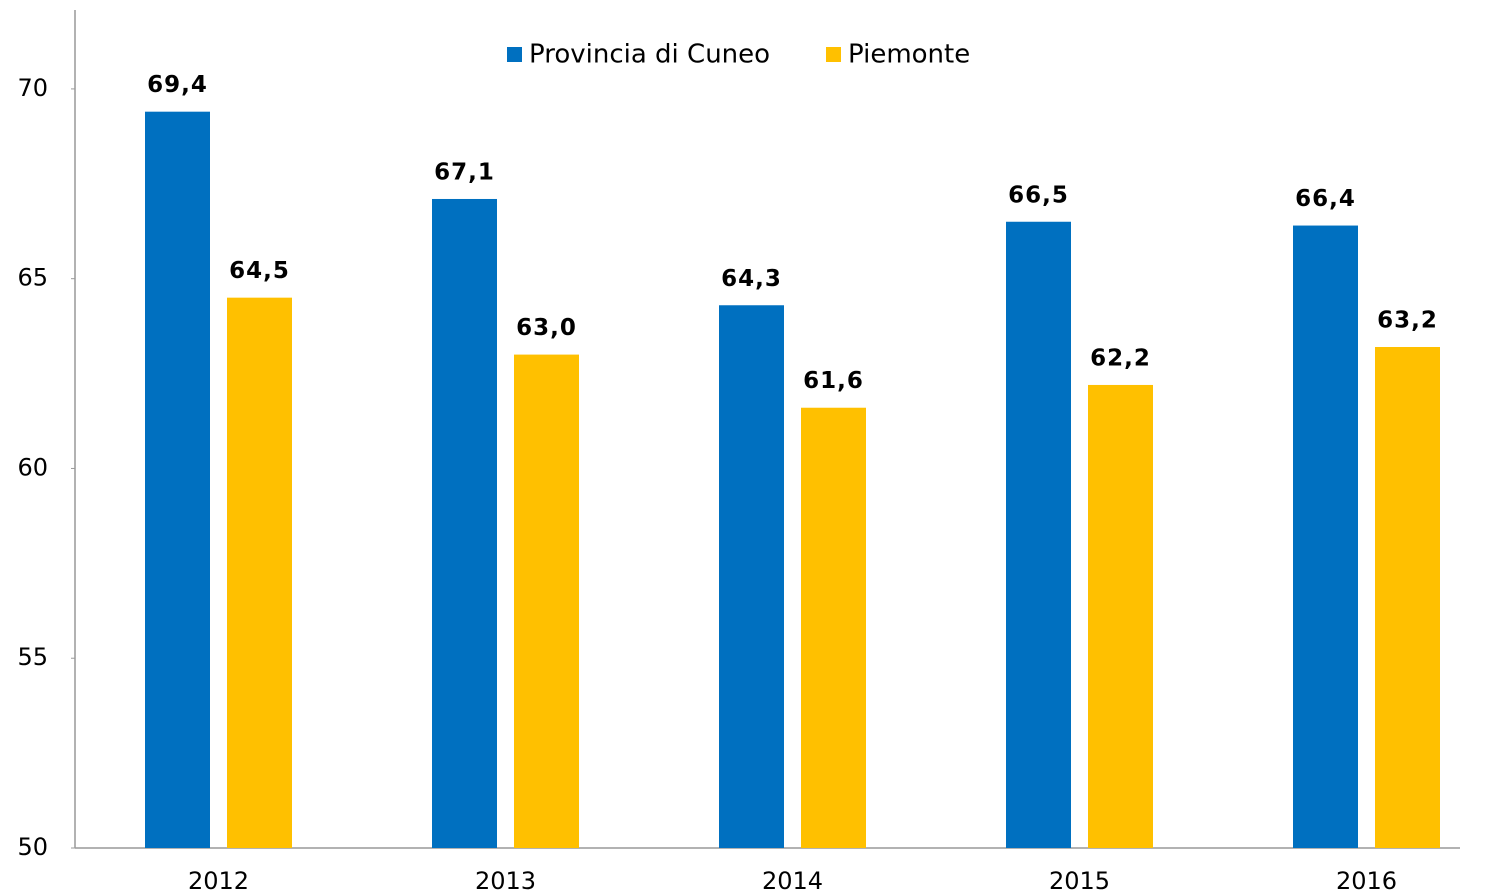 The width and height of the screenshot is (1488, 895). Describe the element at coordinates (177, 85) in the screenshot. I see `value-label: 69,4` at that location.